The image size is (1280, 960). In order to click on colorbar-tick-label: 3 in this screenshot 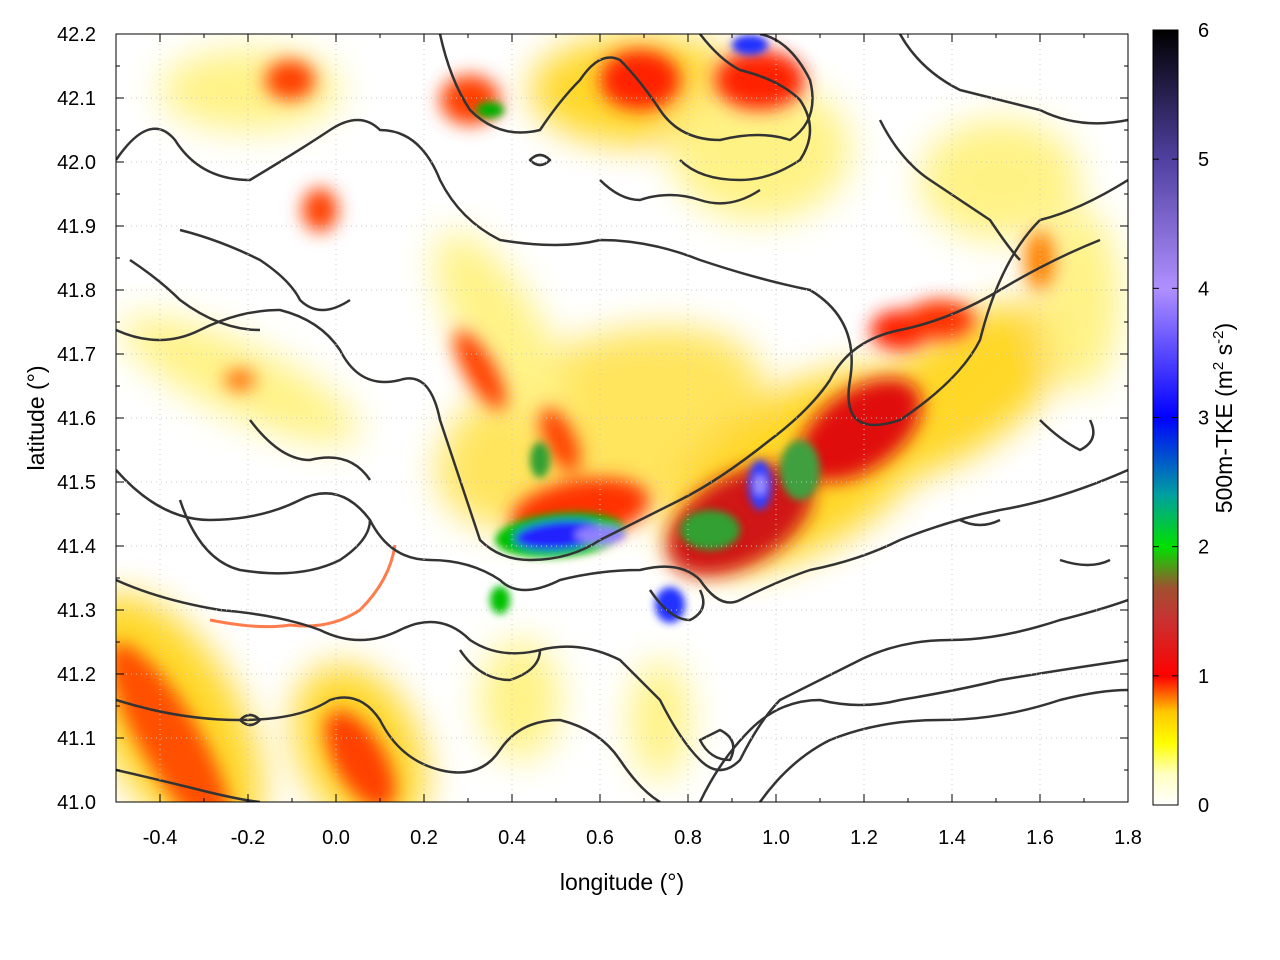, I will do `click(1203, 419)`.